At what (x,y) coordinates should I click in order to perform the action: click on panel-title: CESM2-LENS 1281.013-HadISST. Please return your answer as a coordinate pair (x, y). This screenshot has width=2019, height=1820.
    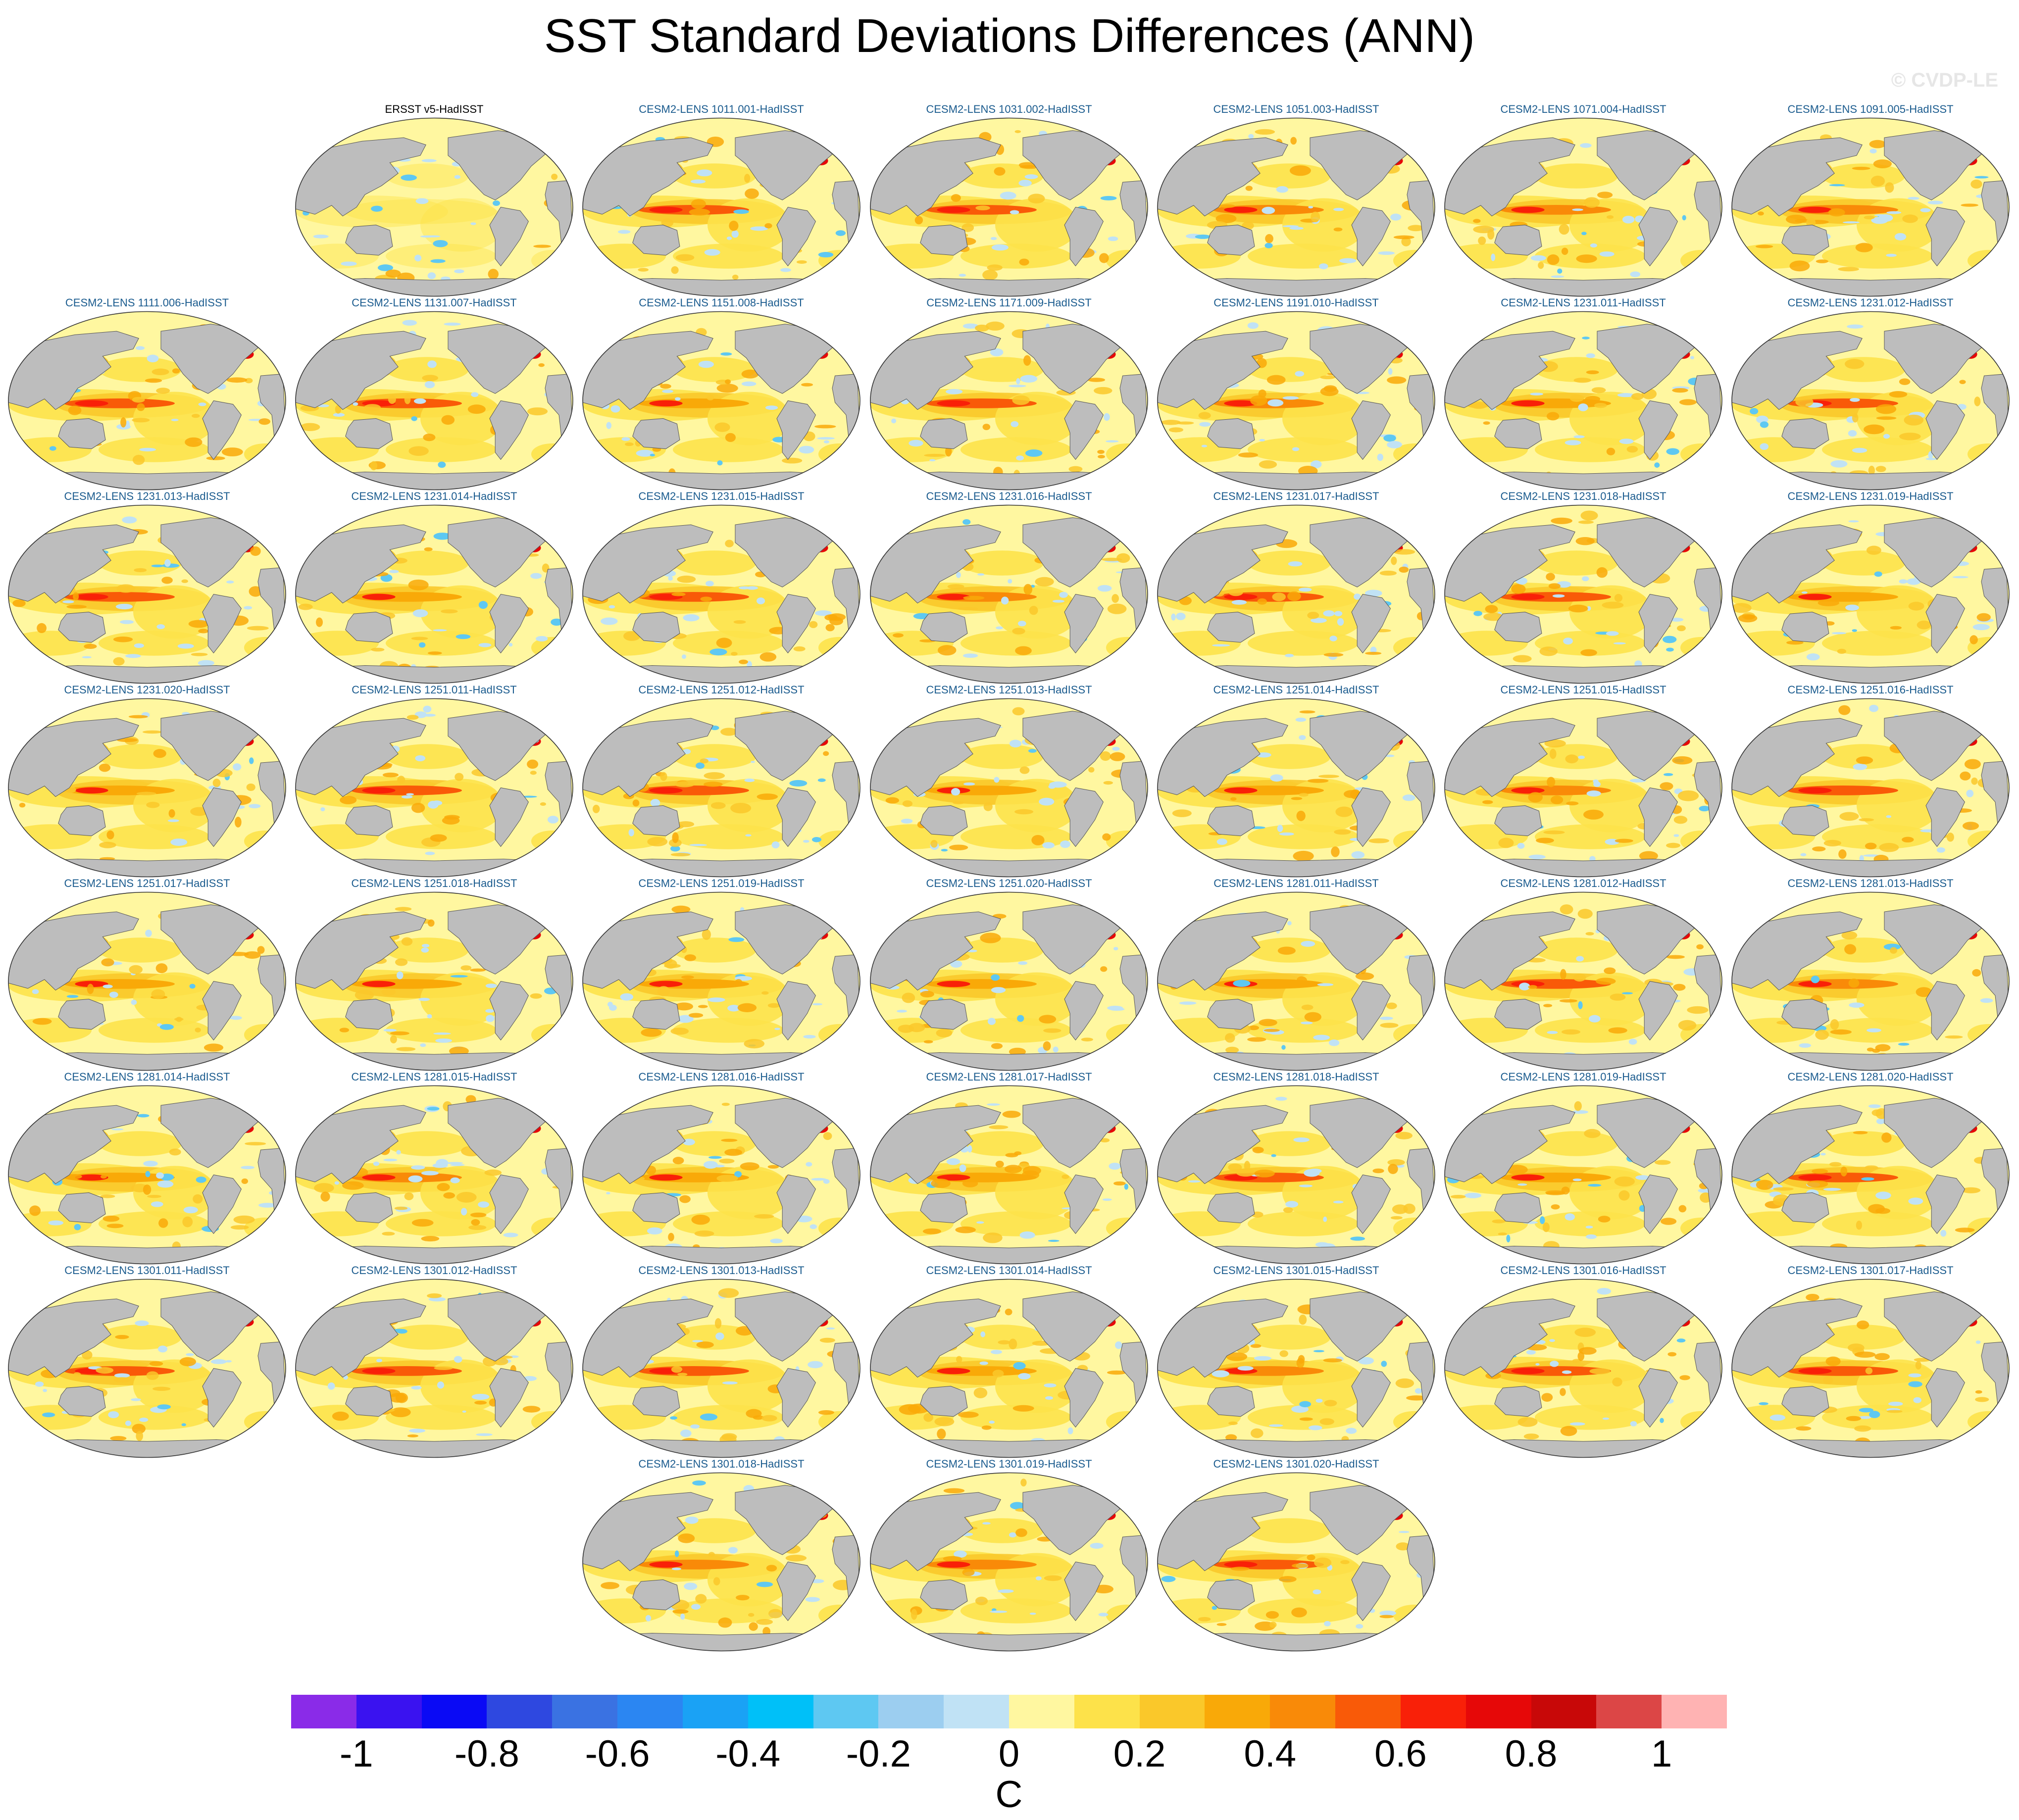
    Looking at the image, I should click on (1870, 883).